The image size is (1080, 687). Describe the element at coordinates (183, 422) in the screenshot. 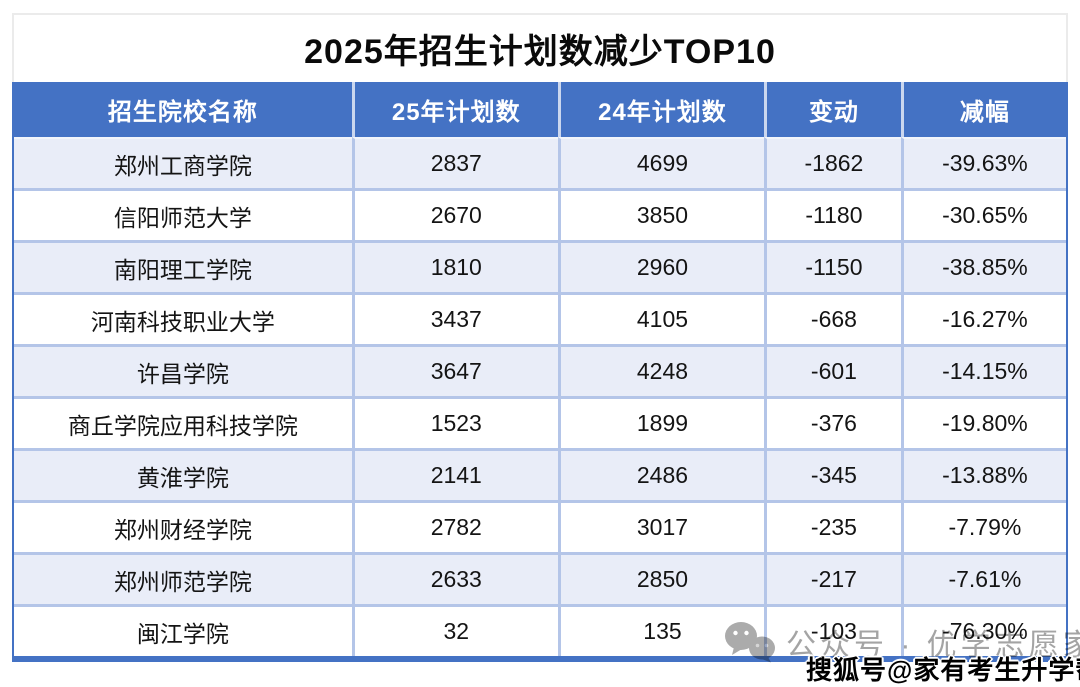

I see `cell: 商丘学院应用科技学院` at that location.